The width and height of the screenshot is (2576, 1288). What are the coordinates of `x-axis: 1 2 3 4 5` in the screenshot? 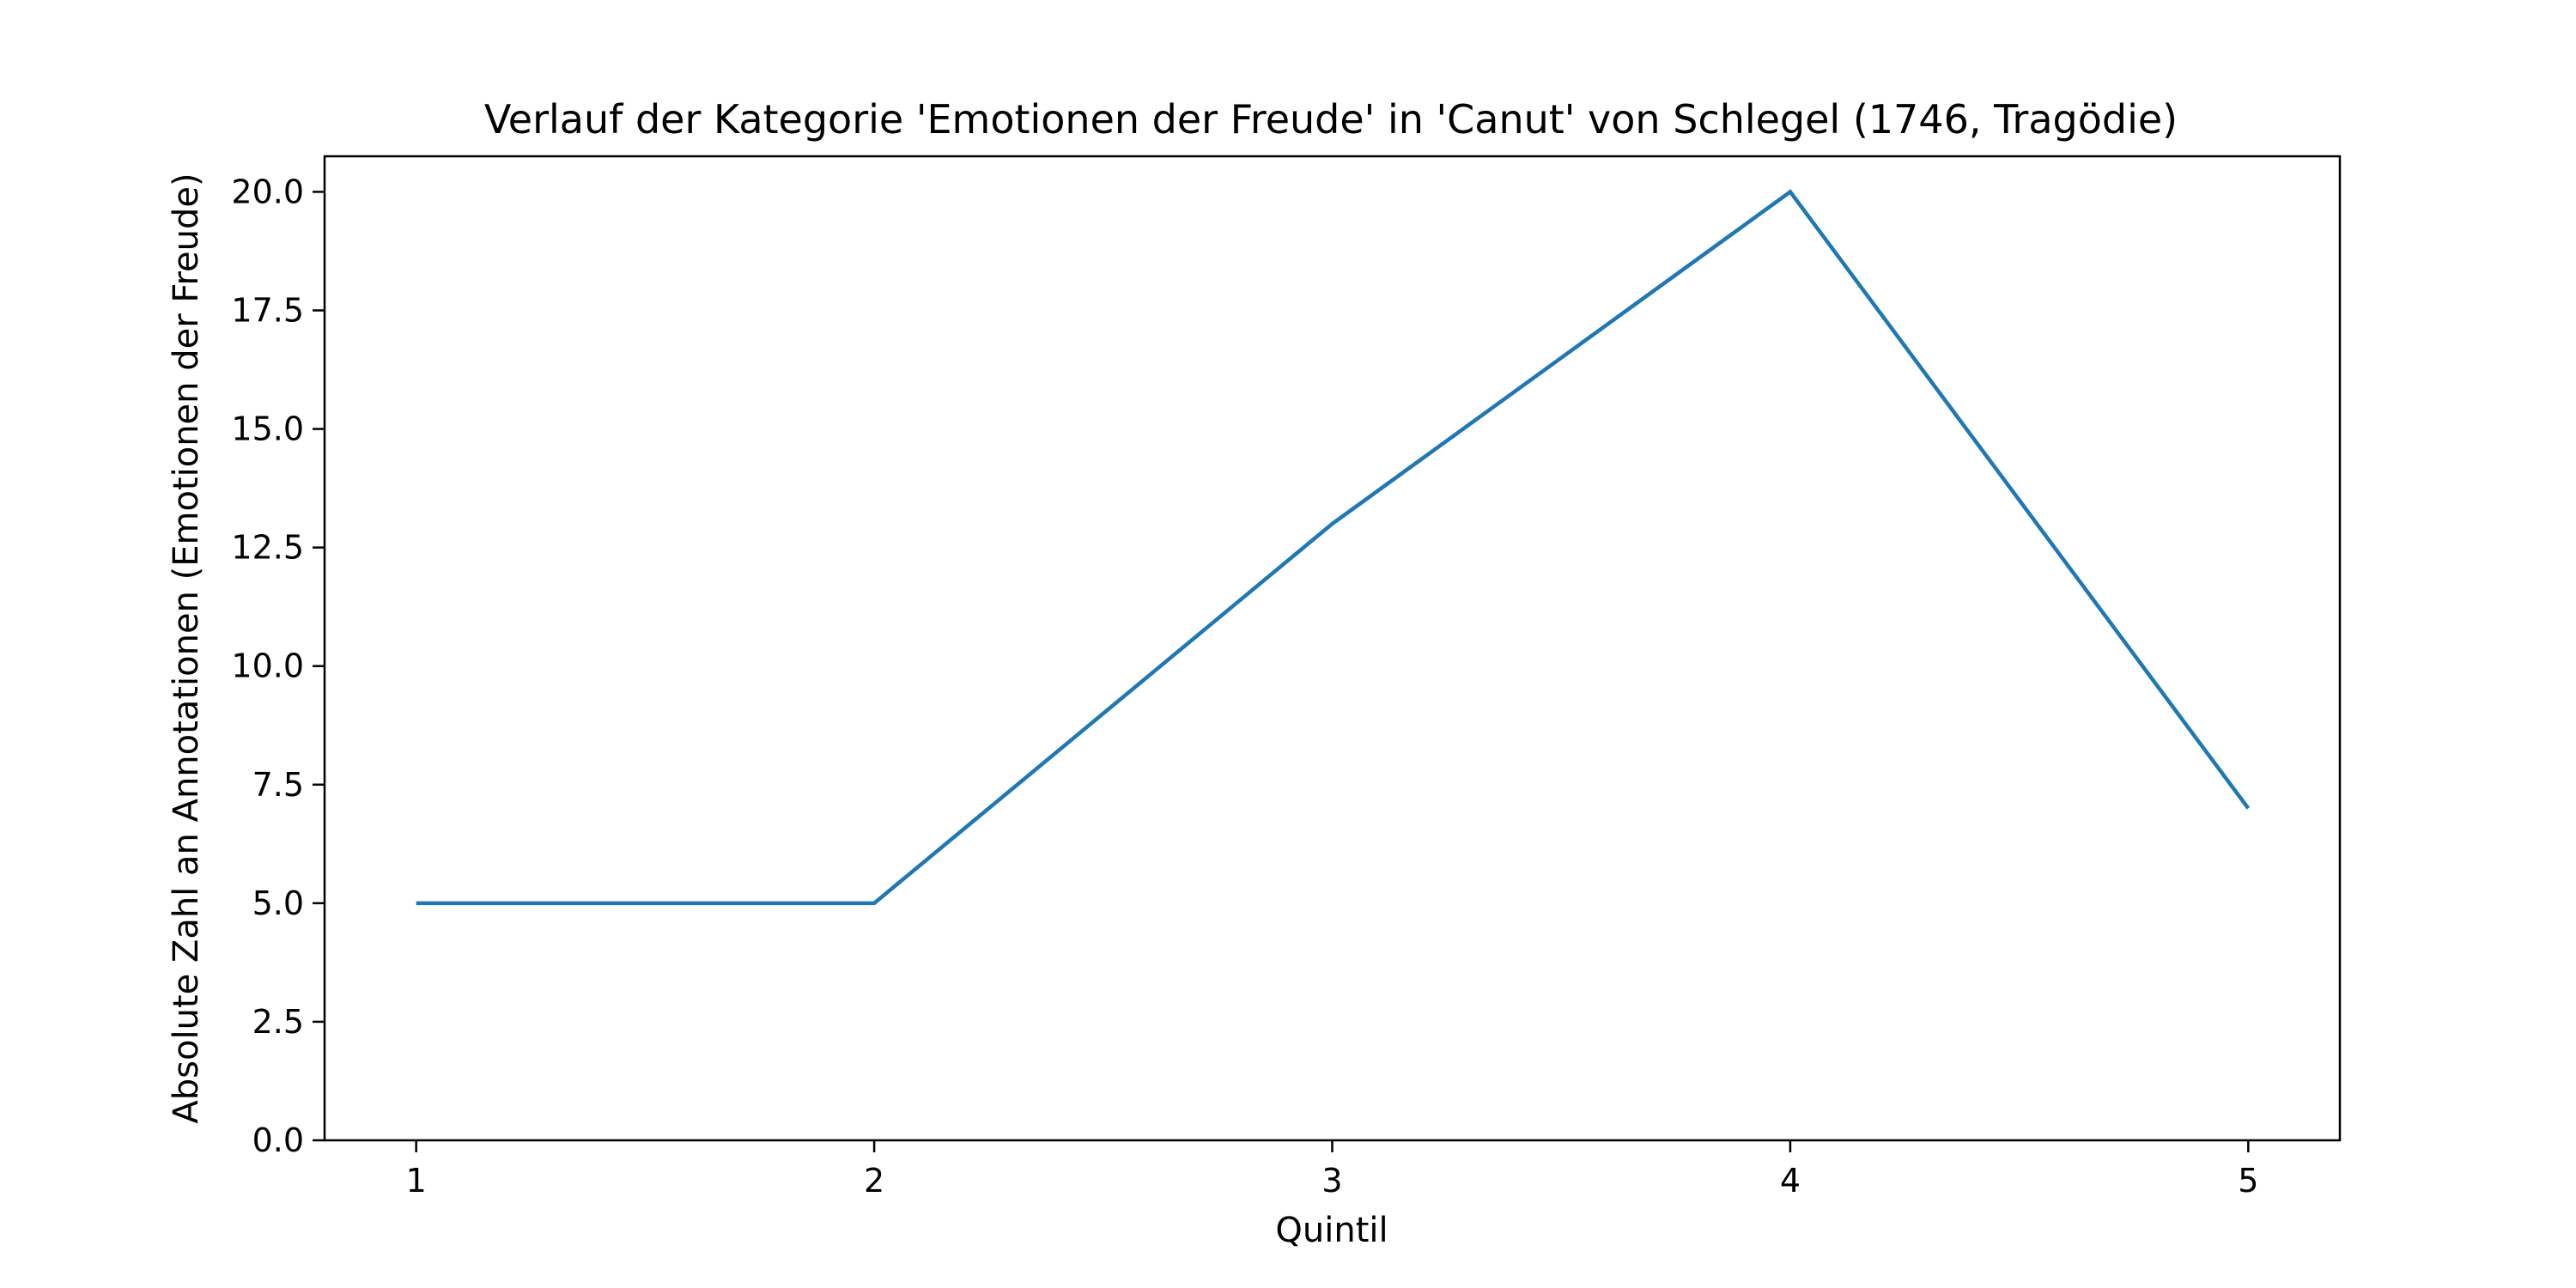 It's located at (1332, 1170).